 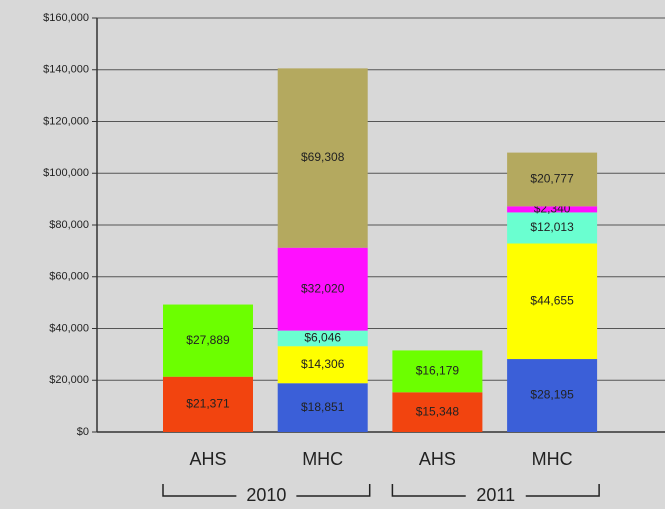 What do you see at coordinates (66, 70) in the screenshot?
I see `y-tick-label: $140,000` at bounding box center [66, 70].